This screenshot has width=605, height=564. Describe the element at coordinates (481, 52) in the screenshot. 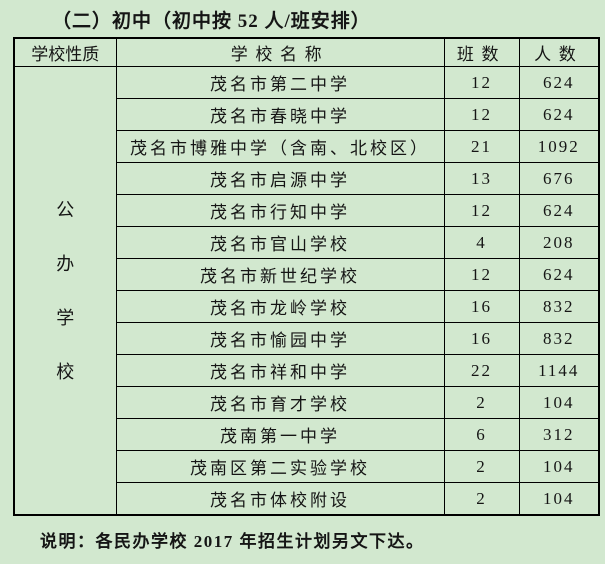

I see `header-class-count: 班数` at that location.